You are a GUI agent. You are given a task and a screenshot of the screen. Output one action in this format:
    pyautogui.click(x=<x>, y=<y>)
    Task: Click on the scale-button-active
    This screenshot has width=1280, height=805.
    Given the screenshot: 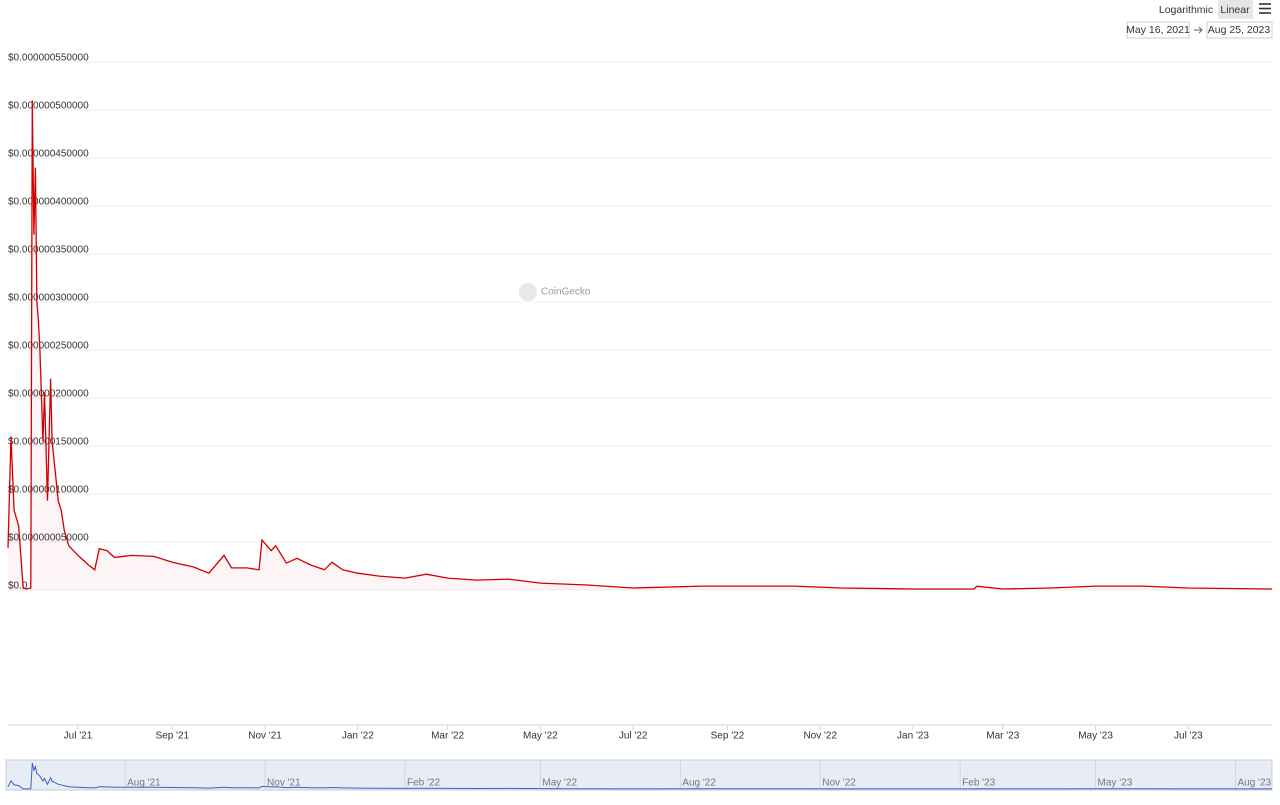 What is the action you would take?
    pyautogui.click(x=1235, y=9)
    